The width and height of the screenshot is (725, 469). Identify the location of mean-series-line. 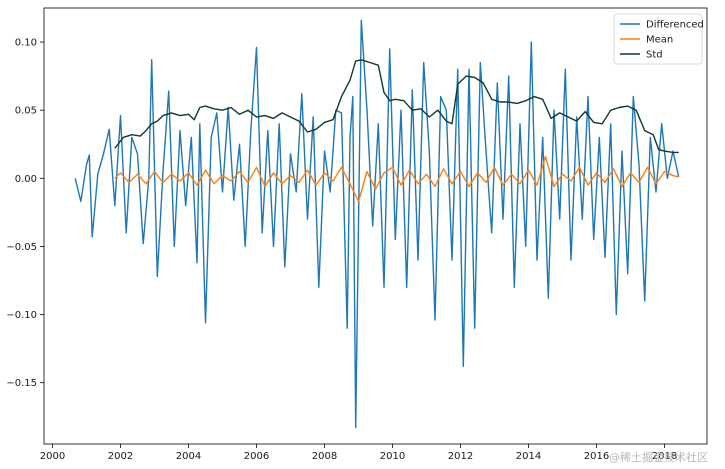
(396, 179).